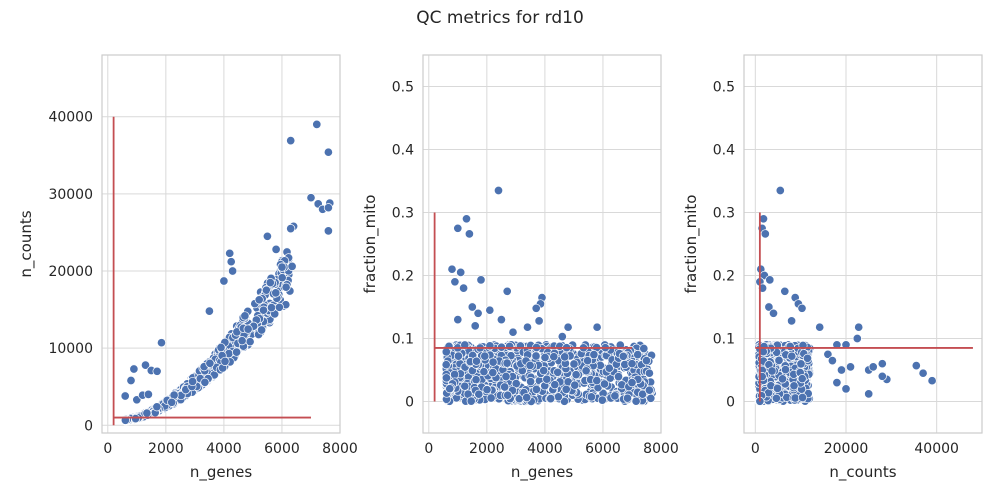  What do you see at coordinates (340, 449) in the screenshot?
I see `x-tick-label: 8000` at bounding box center [340, 449].